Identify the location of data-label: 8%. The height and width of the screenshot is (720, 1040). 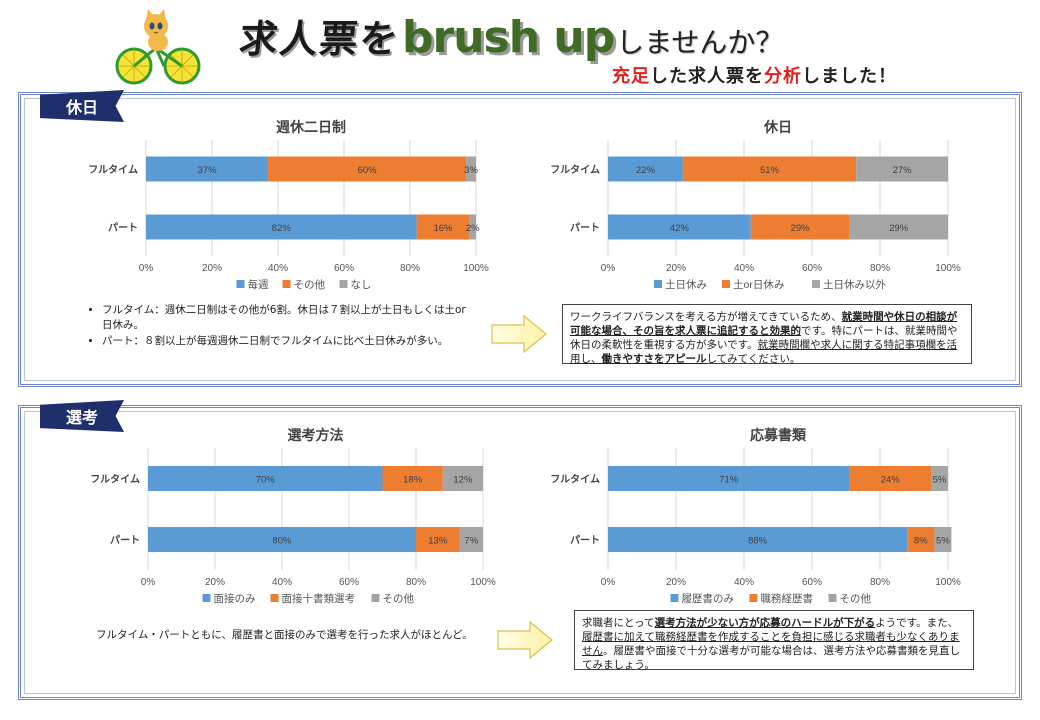
(921, 541).